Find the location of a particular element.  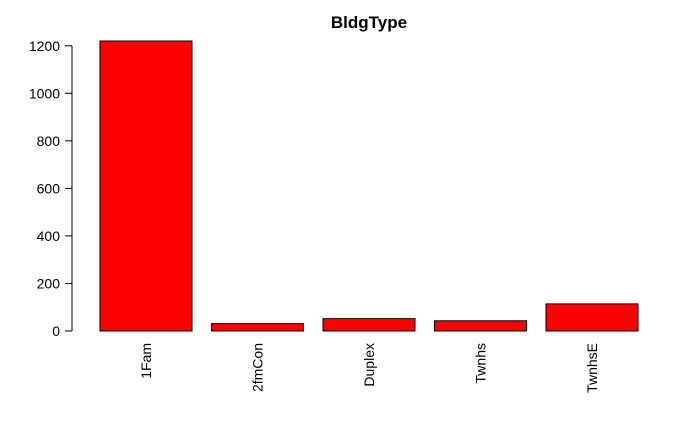

y-tick-label: 600 is located at coordinates (49, 188).